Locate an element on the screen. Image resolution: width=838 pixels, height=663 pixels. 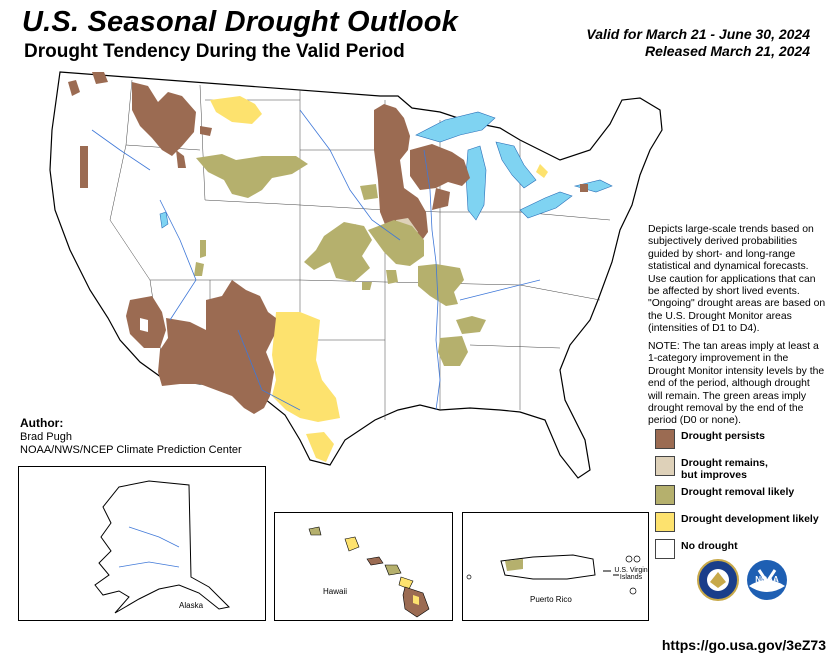
released-line: Released March 21, 2024 is located at coordinates (727, 51).